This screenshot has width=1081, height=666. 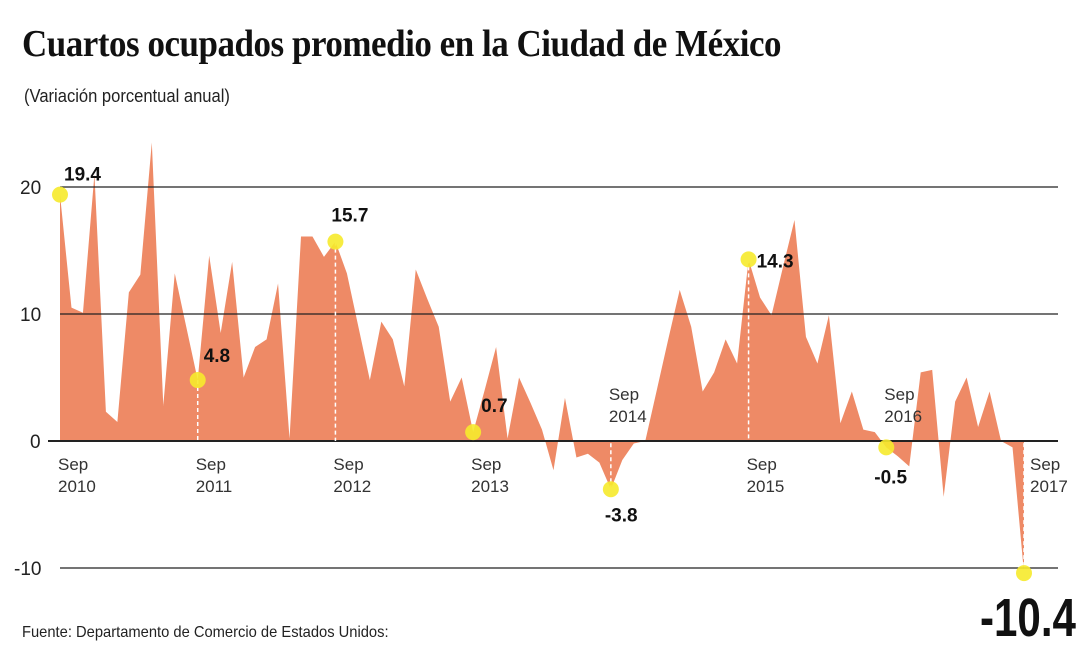 I want to click on annotation-label: 4.8, so click(x=217, y=356).